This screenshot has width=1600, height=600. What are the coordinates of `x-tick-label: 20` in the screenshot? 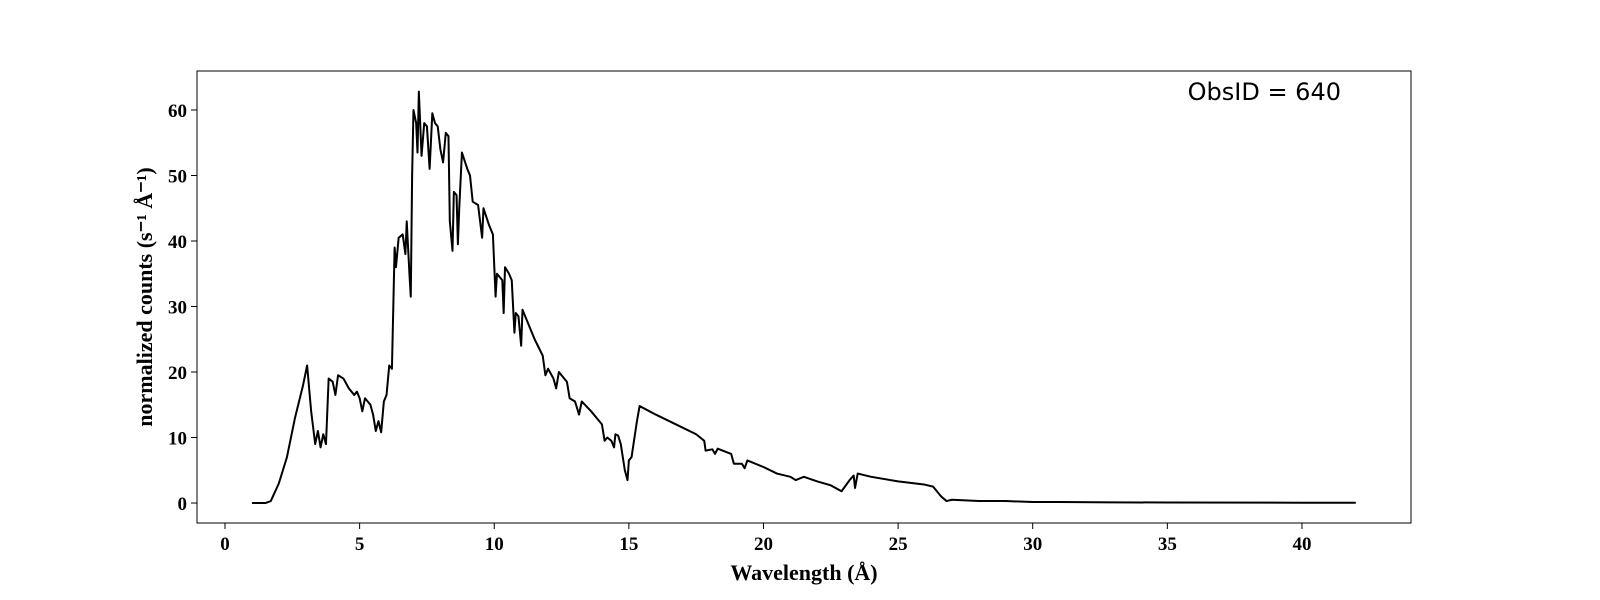 It's located at (763, 544).